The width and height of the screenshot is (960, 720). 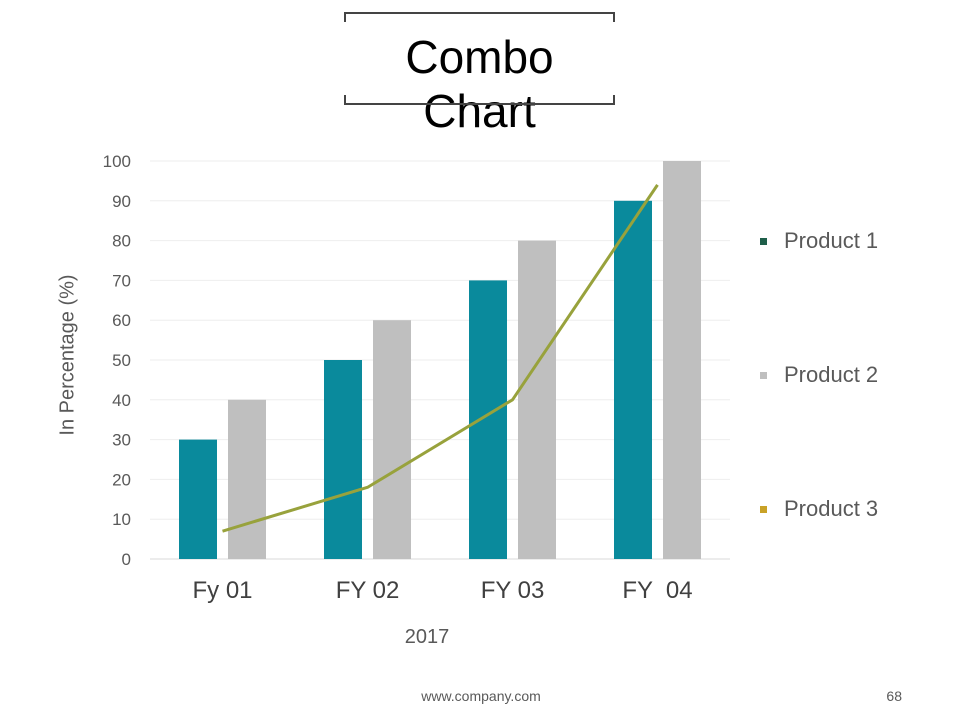 I want to click on y-tick-label: 50, so click(x=121, y=360).